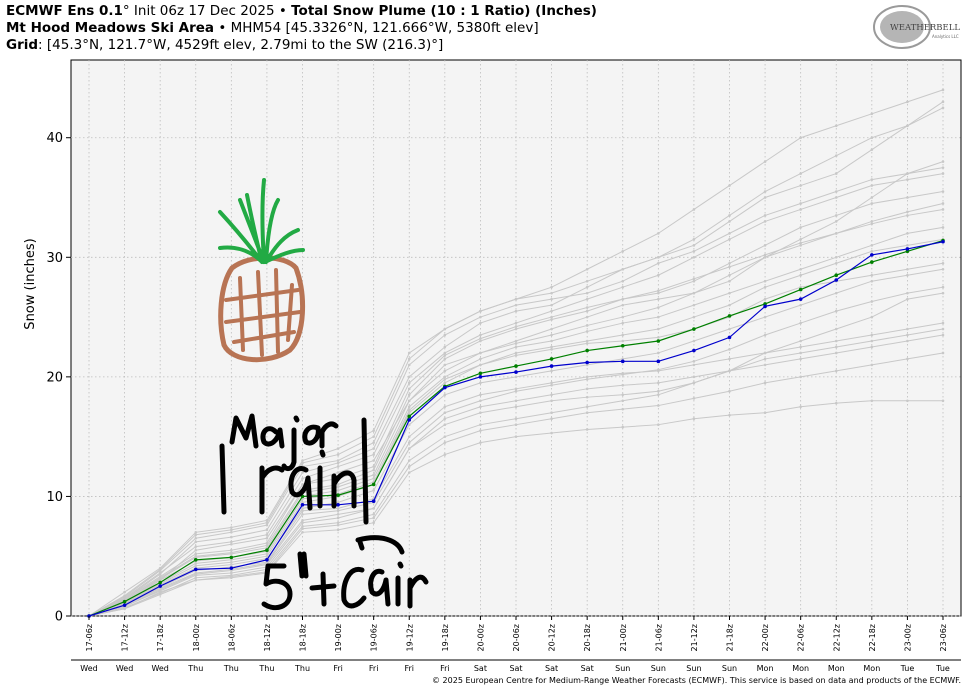  What do you see at coordinates (872, 637) in the screenshot?
I see `x-tick-label: 22-18z` at bounding box center [872, 637].